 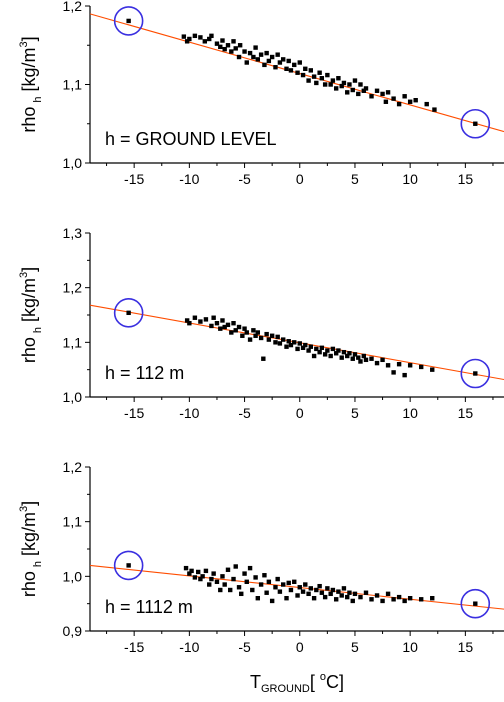 What do you see at coordinates (149, 607) in the screenshot?
I see `panel-label: h = 1112 m` at bounding box center [149, 607].